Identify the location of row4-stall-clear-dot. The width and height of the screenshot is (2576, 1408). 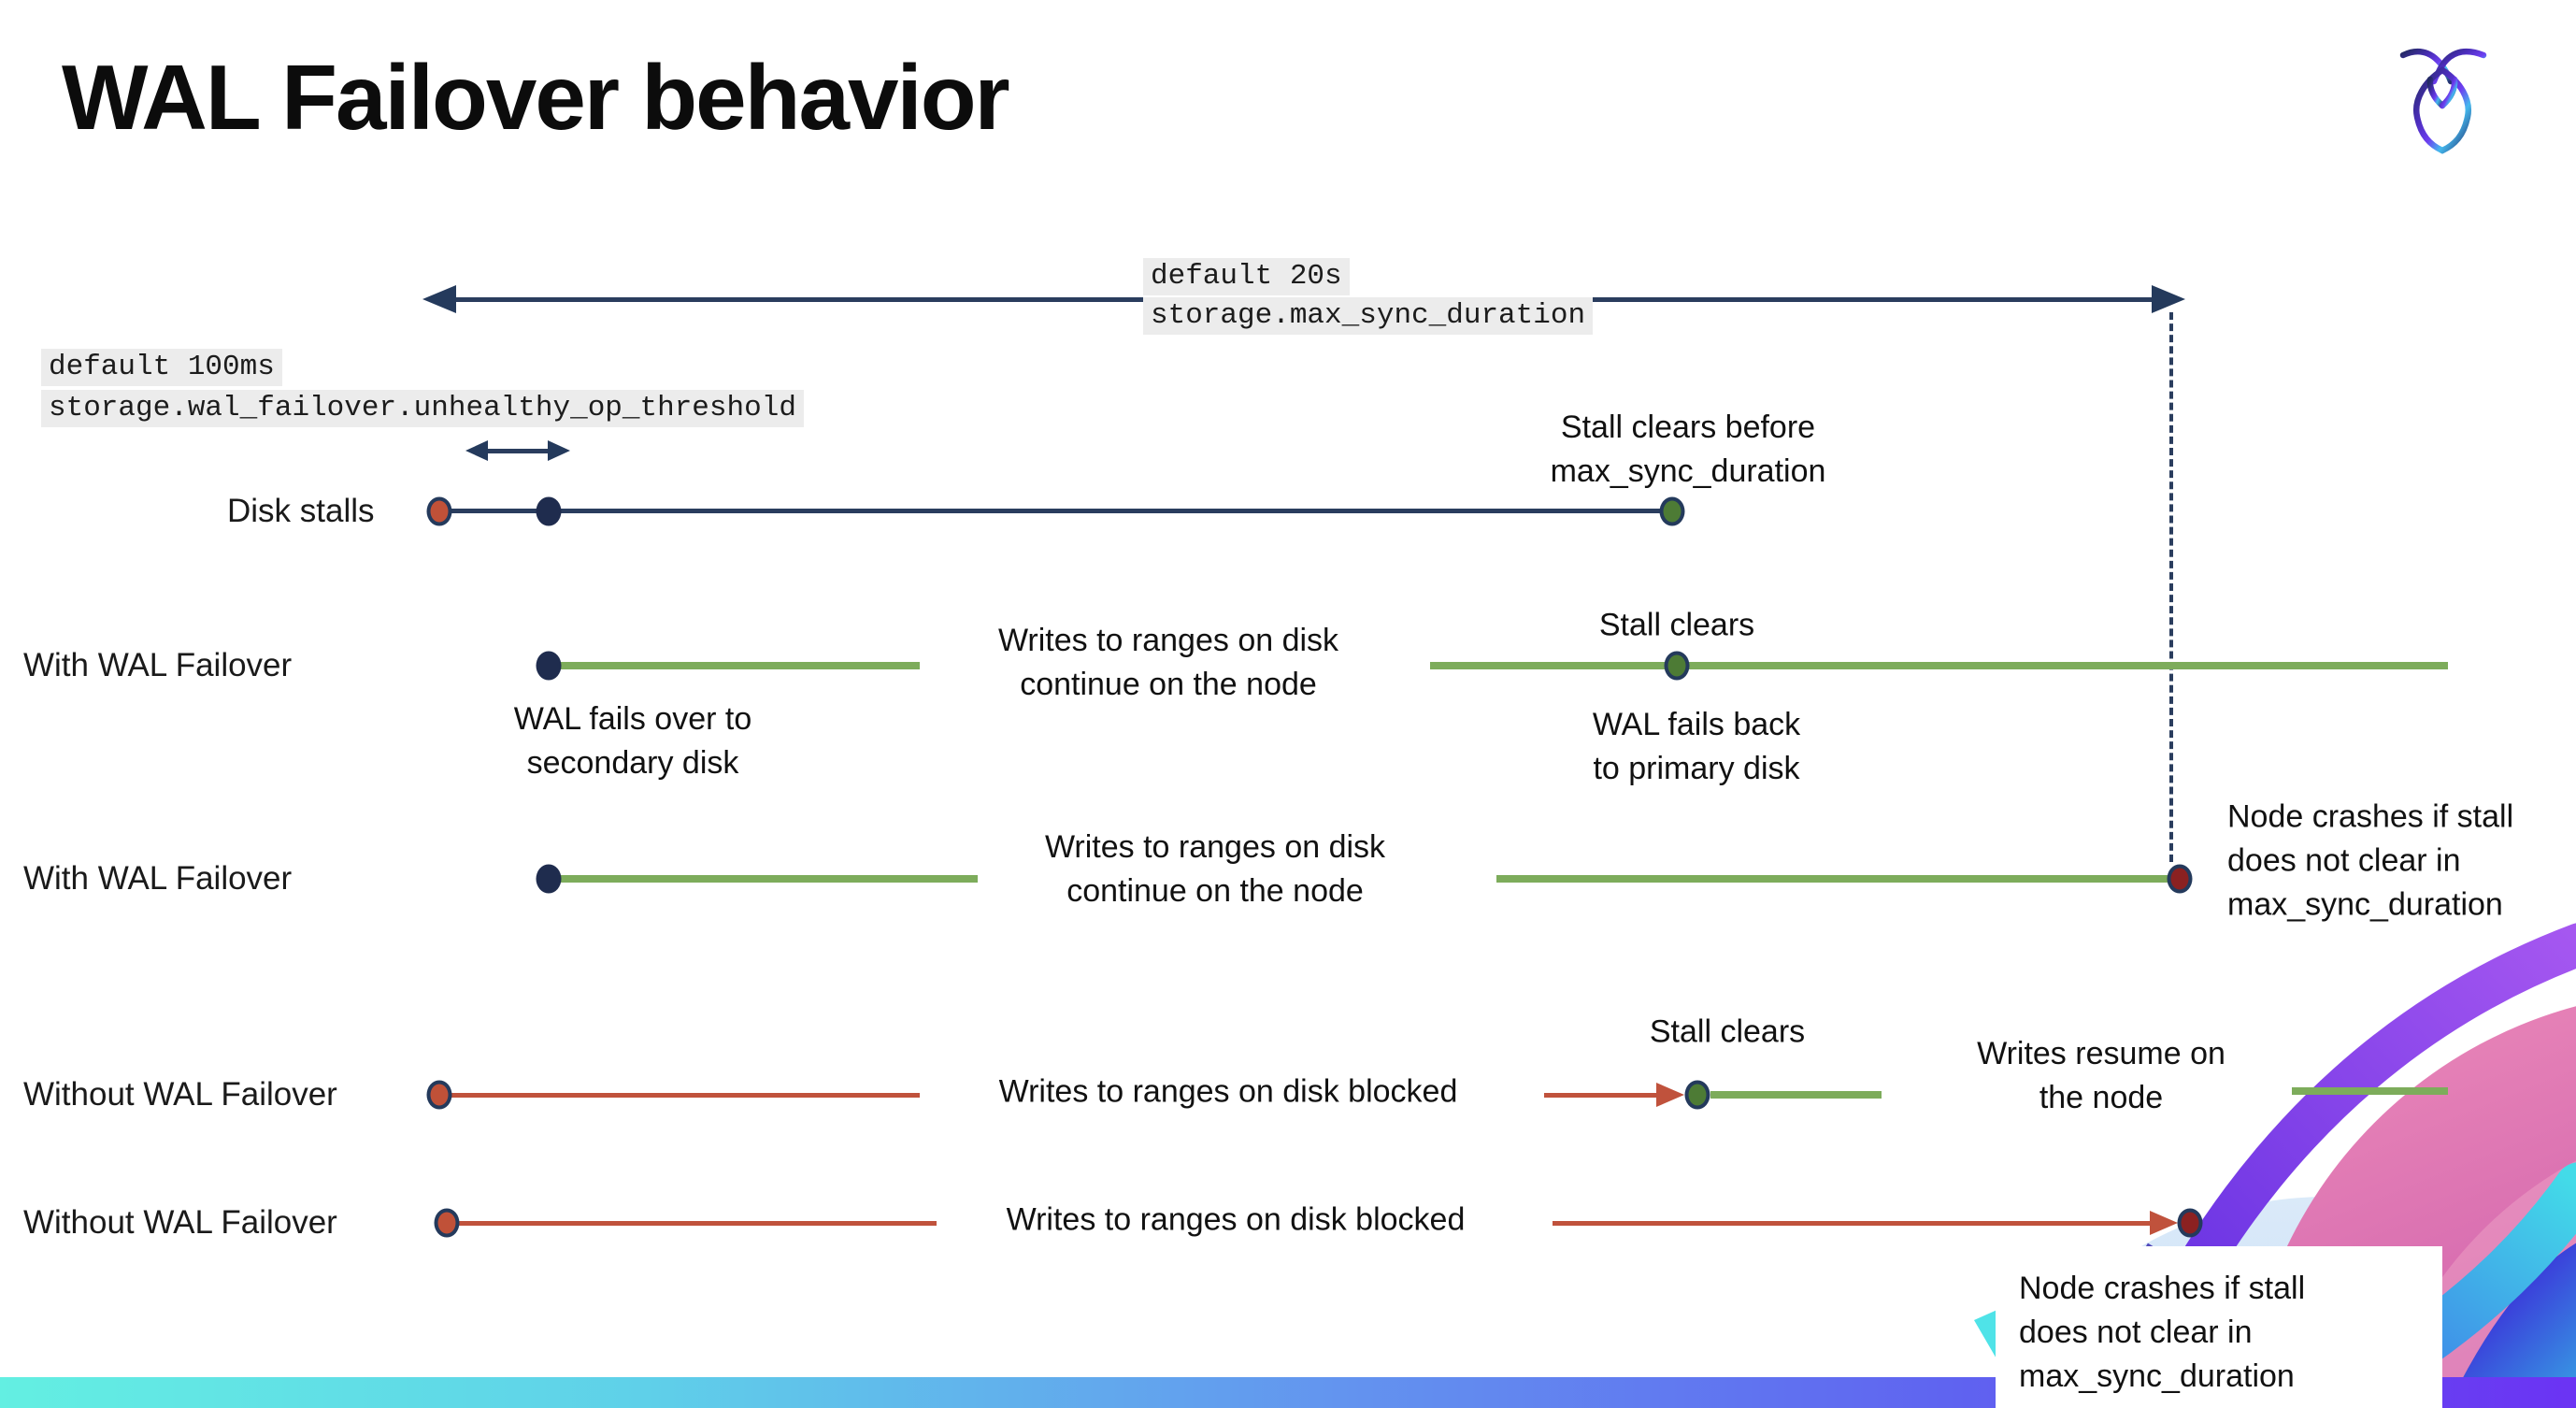
(1697, 1095).